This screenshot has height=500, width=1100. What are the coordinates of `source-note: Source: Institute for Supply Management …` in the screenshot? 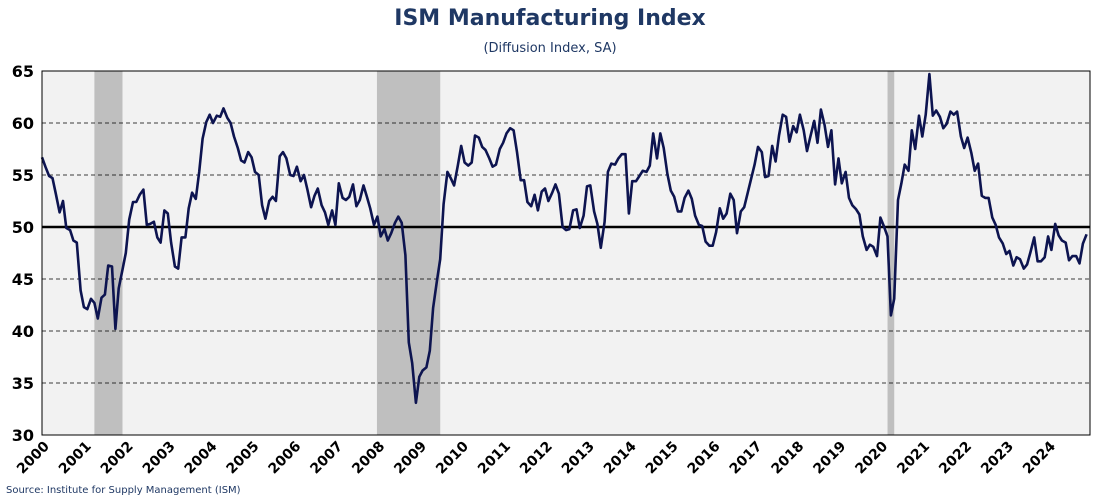 It's located at (123, 490).